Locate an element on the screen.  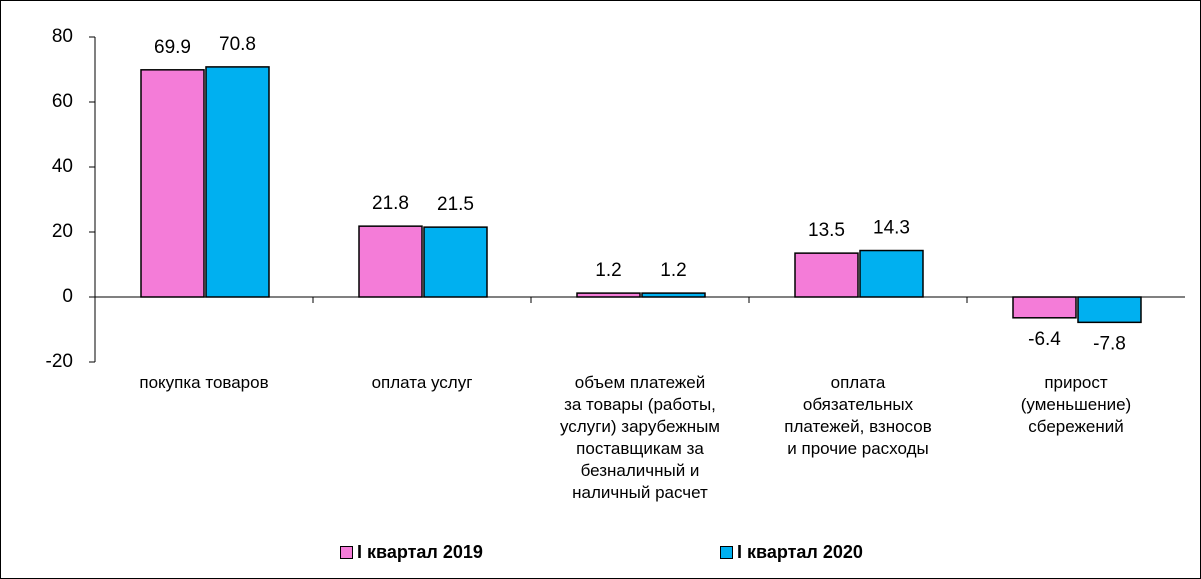
x-tick-label: прирост (уменьшение) сбережений is located at coordinates (1076, 404).